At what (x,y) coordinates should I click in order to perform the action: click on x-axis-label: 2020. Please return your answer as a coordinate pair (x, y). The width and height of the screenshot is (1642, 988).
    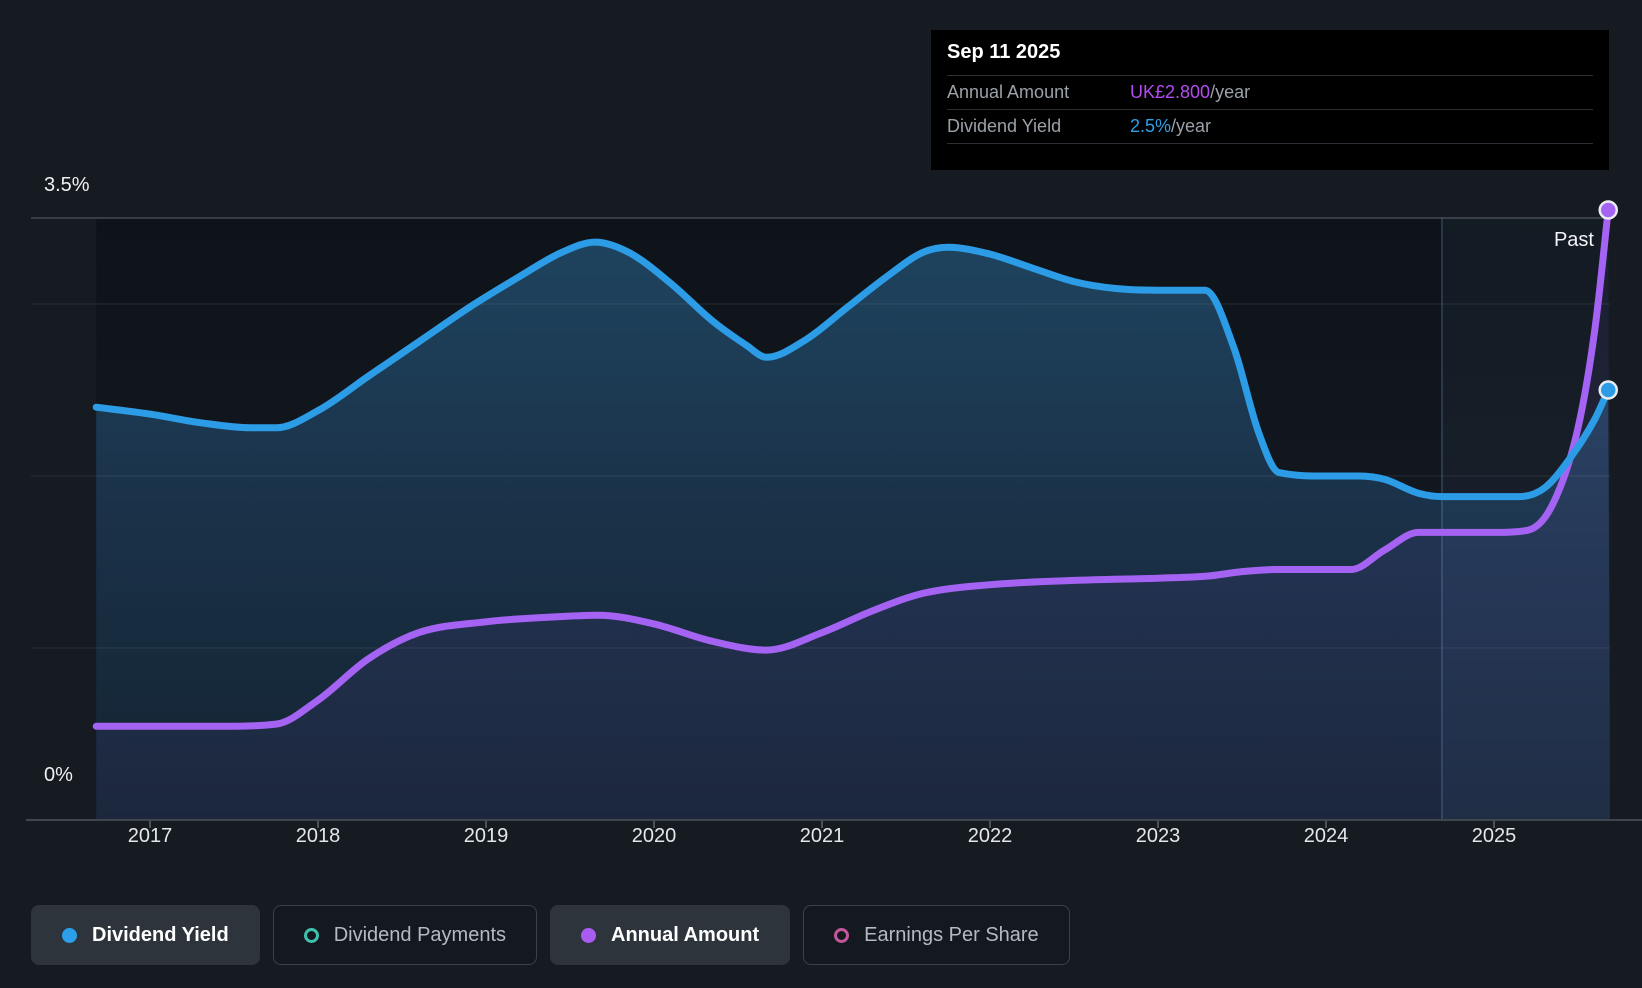
    Looking at the image, I should click on (654, 836).